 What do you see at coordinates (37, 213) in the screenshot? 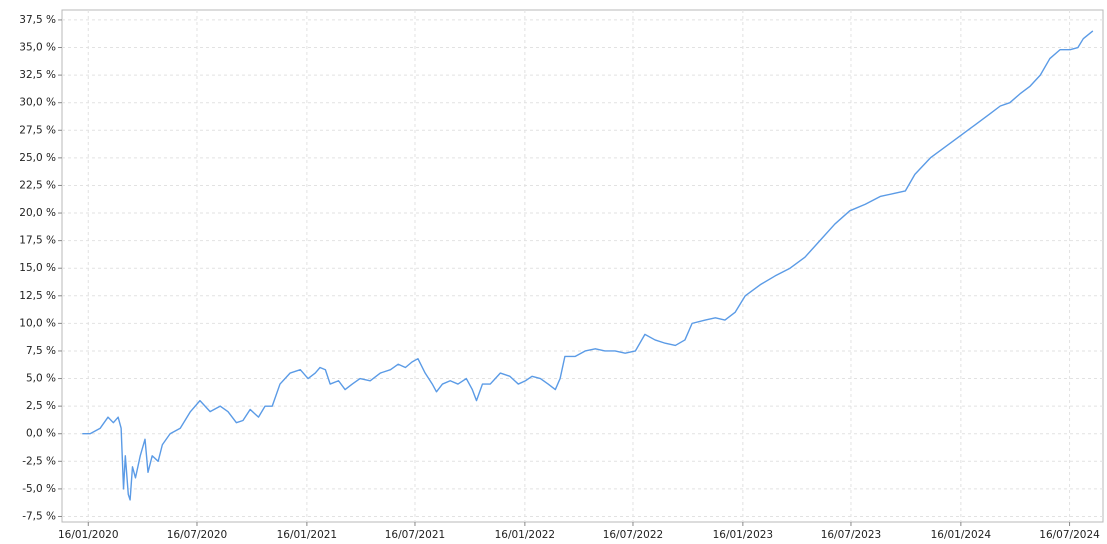
I see `y-tick-label: 20,0 %` at bounding box center [37, 213].